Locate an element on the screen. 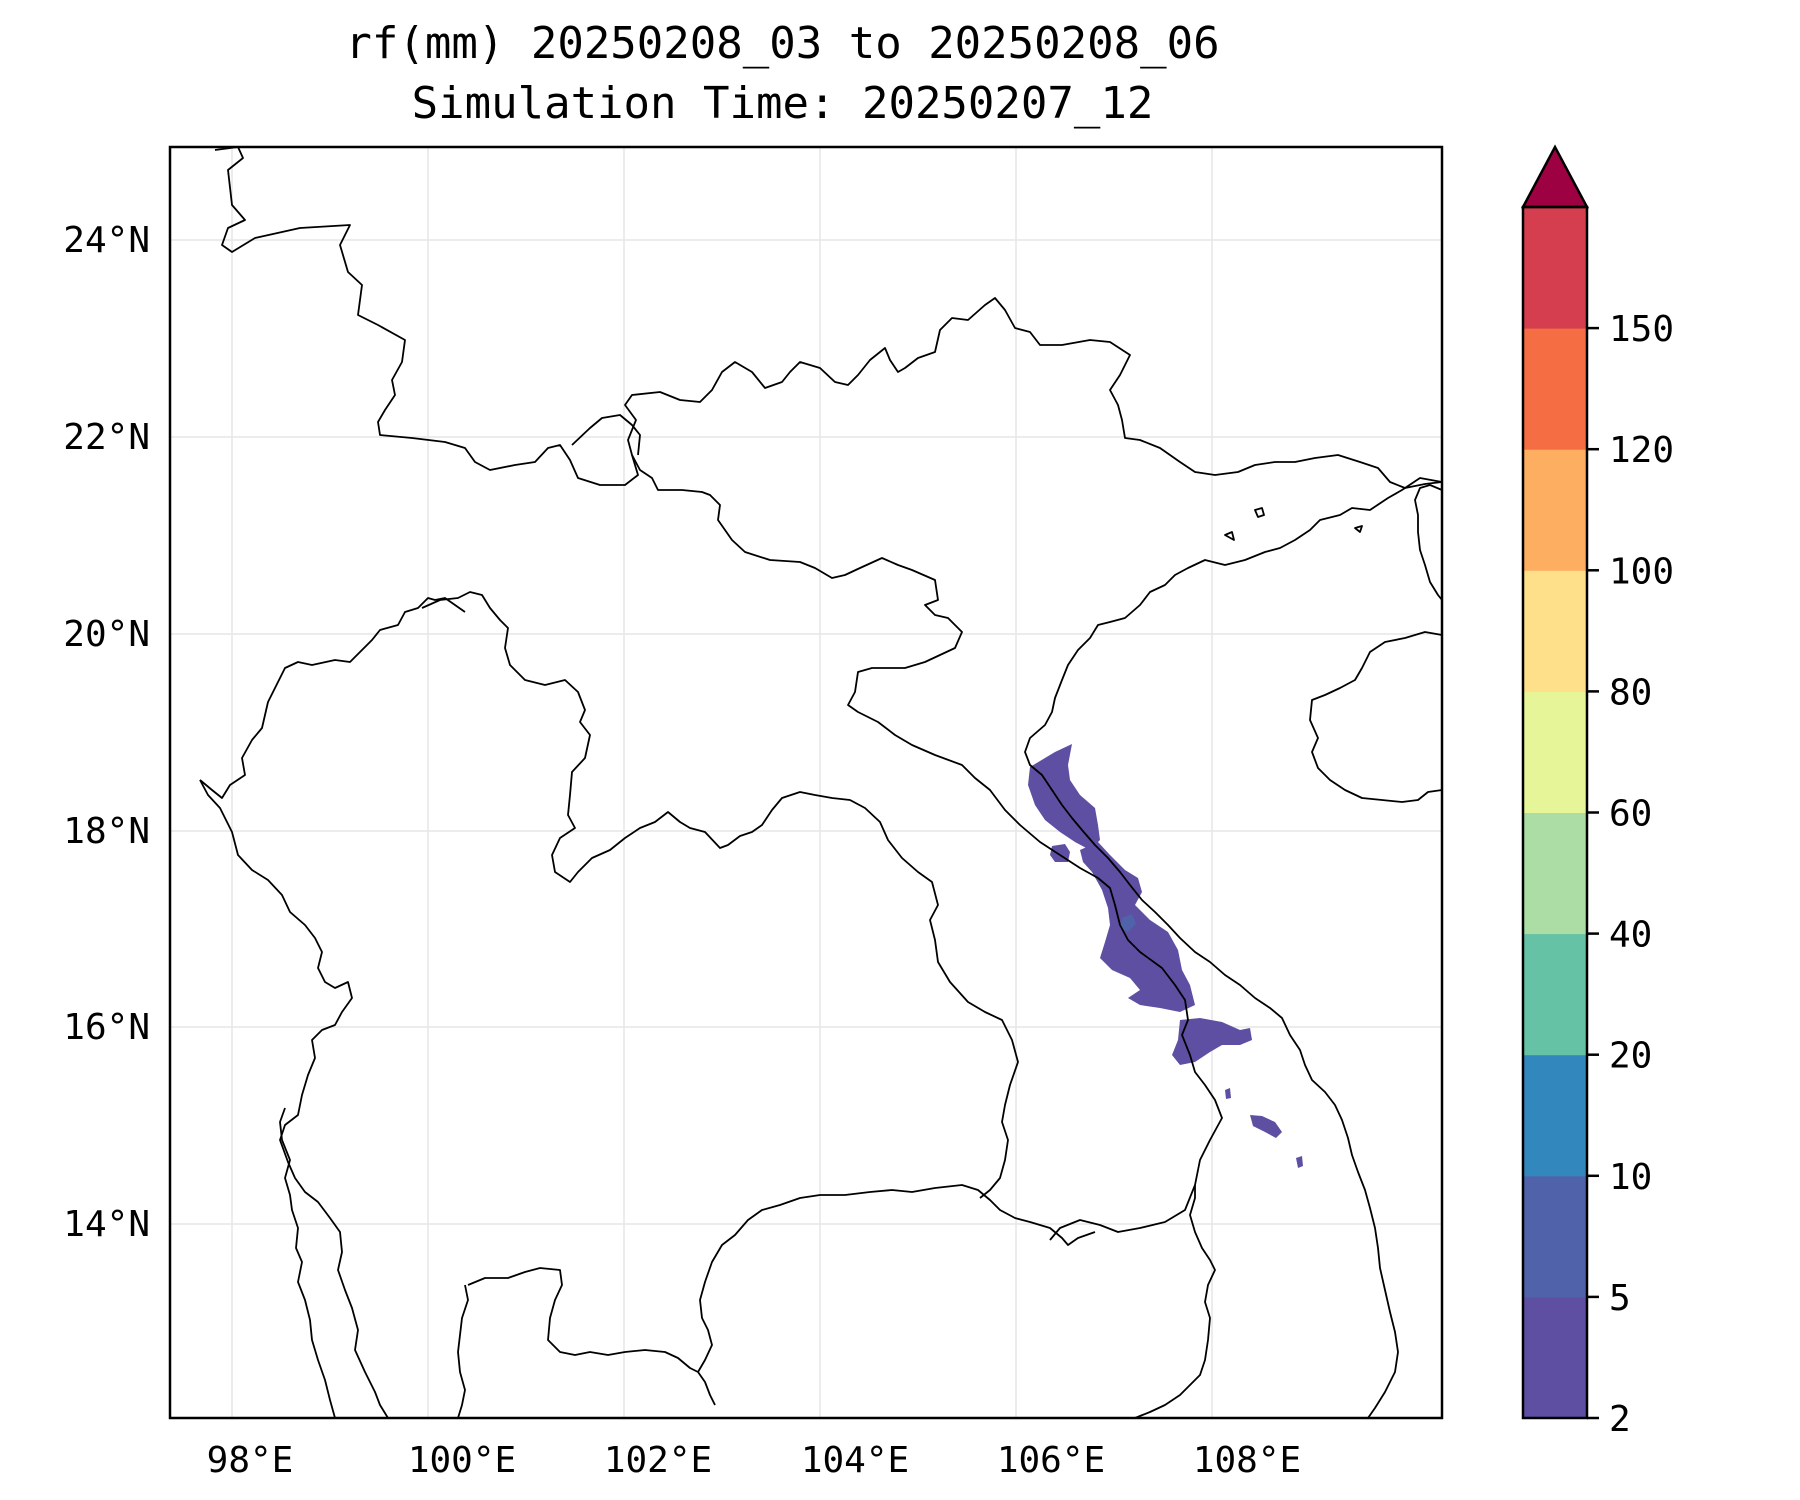  lat-tick-label-18: 18°N is located at coordinates (106, 831).